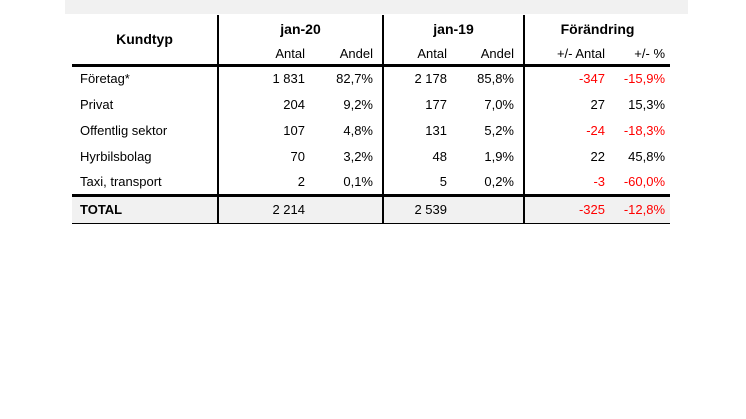 This screenshot has height=419, width=746. I want to click on cell-jan19-andel: 85,8%, so click(495, 79).